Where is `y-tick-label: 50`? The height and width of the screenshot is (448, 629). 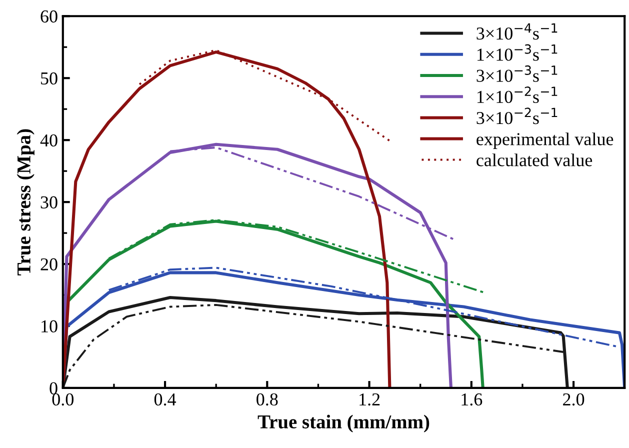 y-tick-label: 50 is located at coordinates (49, 78).